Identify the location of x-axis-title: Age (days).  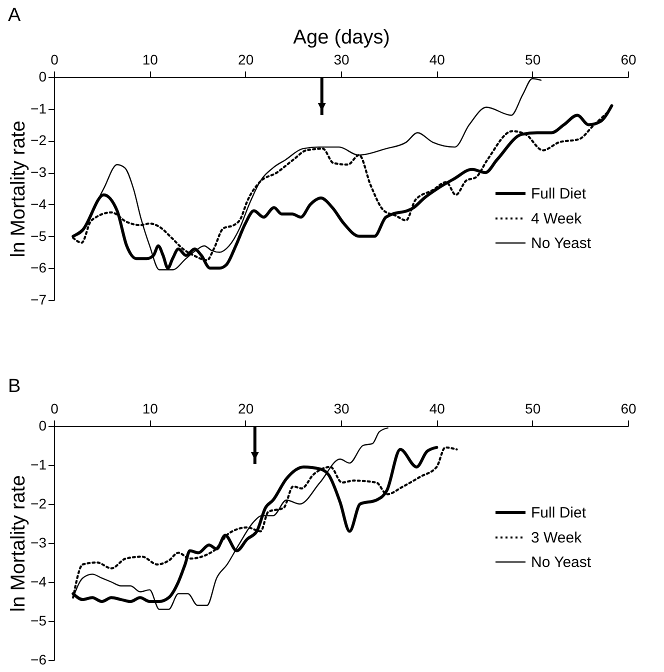
(341, 37).